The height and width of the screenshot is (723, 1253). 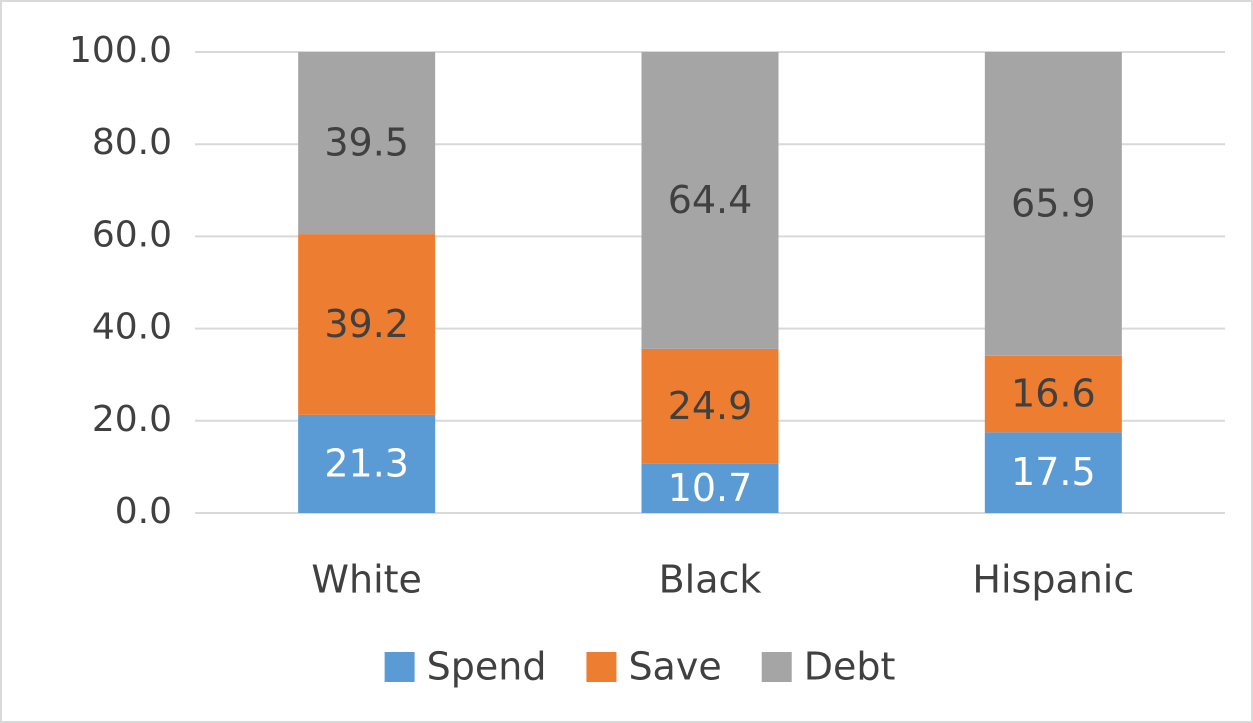 I want to click on x-tick-label: Hispanic, so click(x=1053, y=580).